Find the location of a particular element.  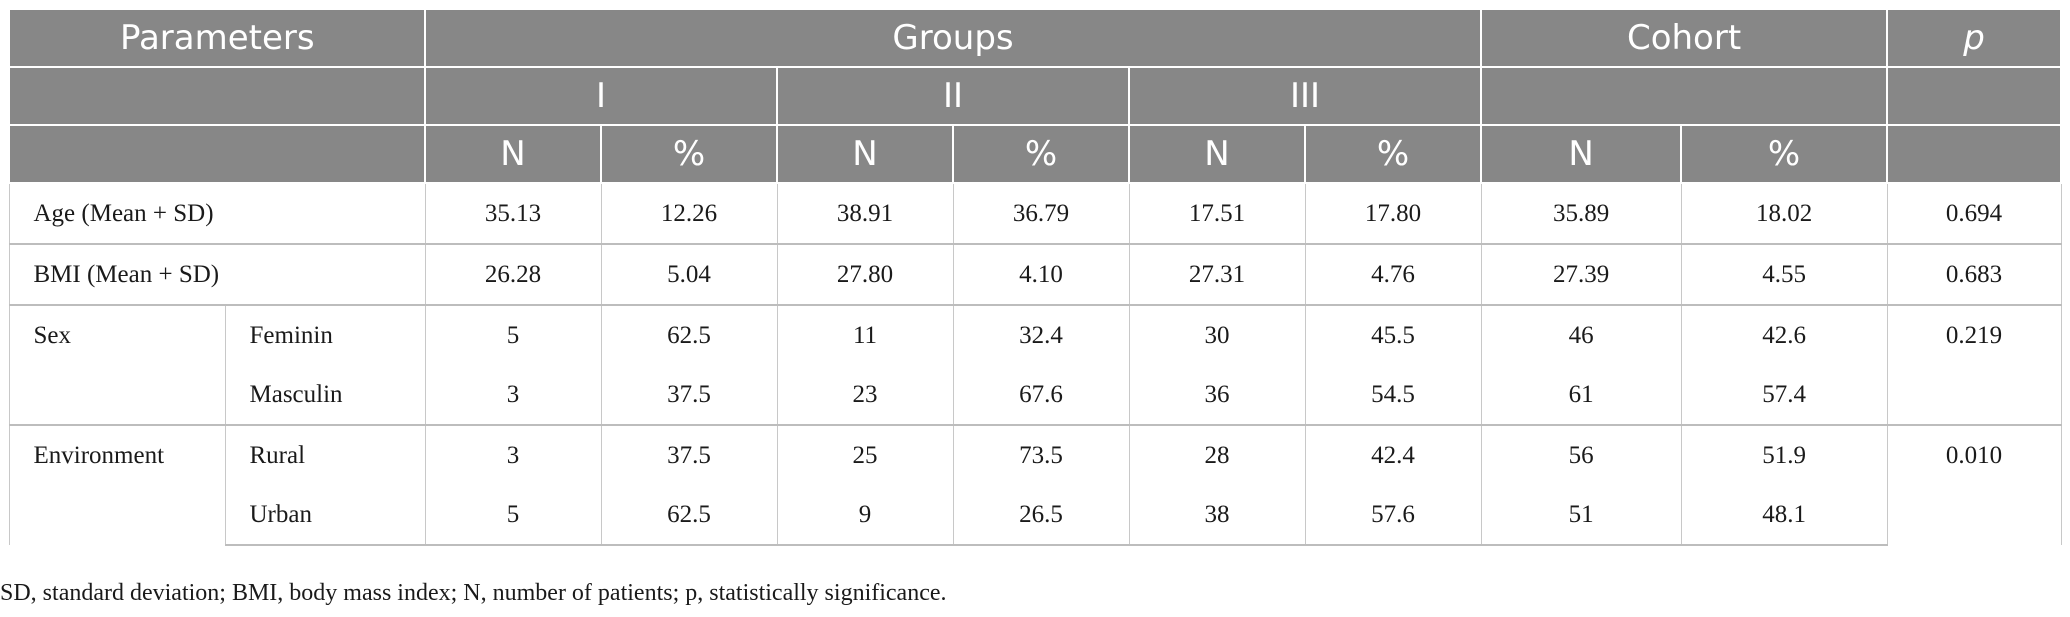

row-label: BMI (Mean + SD) is located at coordinates (217, 274).